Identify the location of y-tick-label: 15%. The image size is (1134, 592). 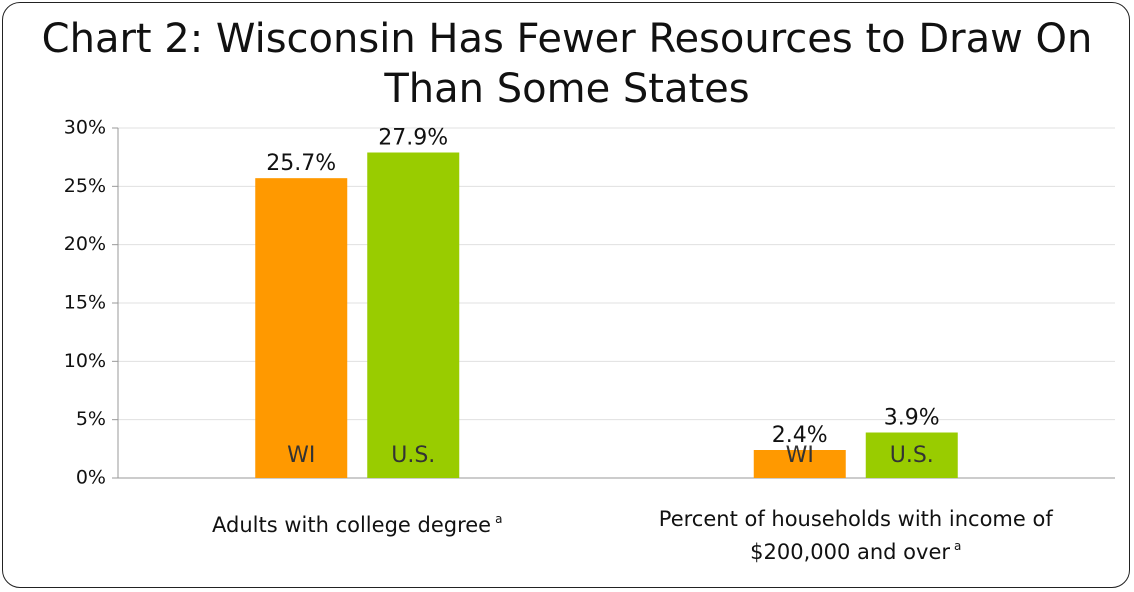
(85, 303).